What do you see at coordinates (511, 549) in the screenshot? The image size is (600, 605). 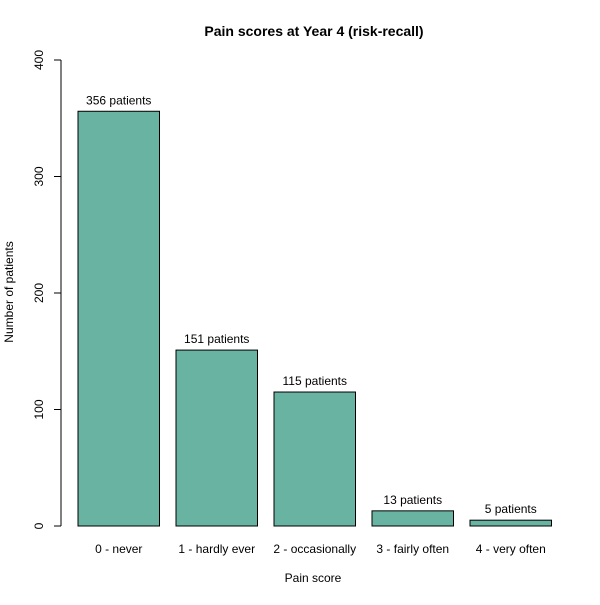 I see `x-tick-label: 4 - very often` at bounding box center [511, 549].